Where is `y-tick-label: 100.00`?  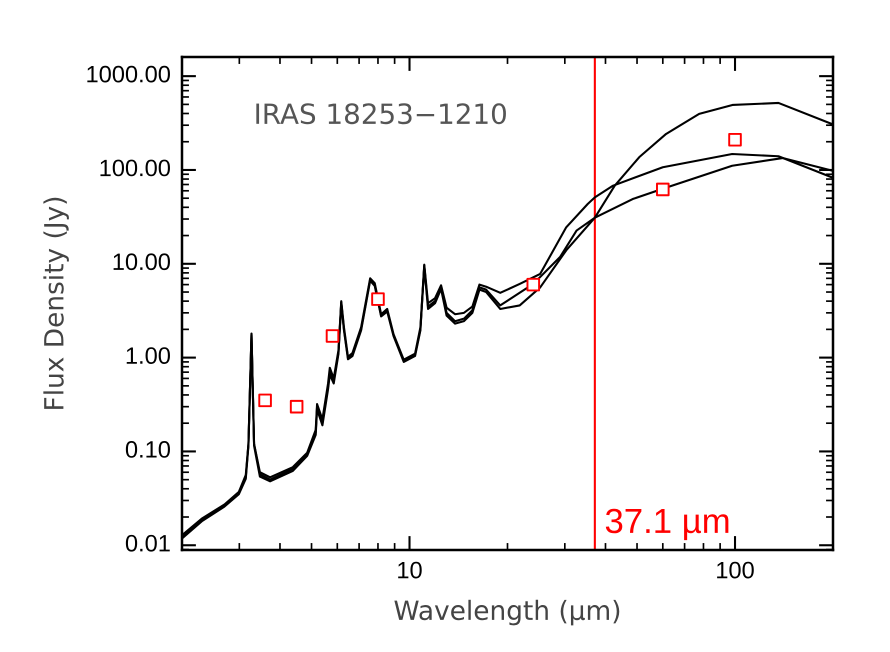
y-tick-label: 100.00 is located at coordinates (135, 168).